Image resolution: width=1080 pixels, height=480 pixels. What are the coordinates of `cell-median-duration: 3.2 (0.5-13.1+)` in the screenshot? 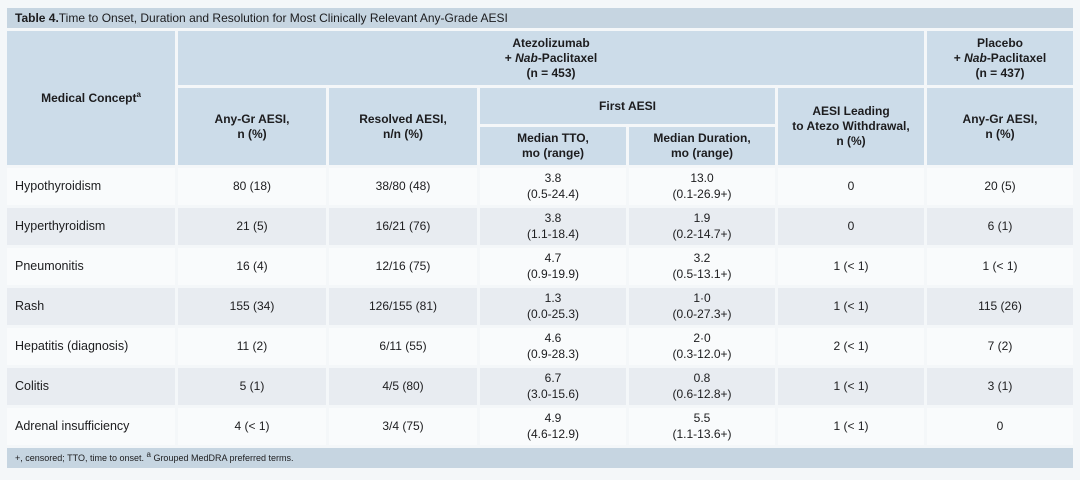 It's located at (702, 266).